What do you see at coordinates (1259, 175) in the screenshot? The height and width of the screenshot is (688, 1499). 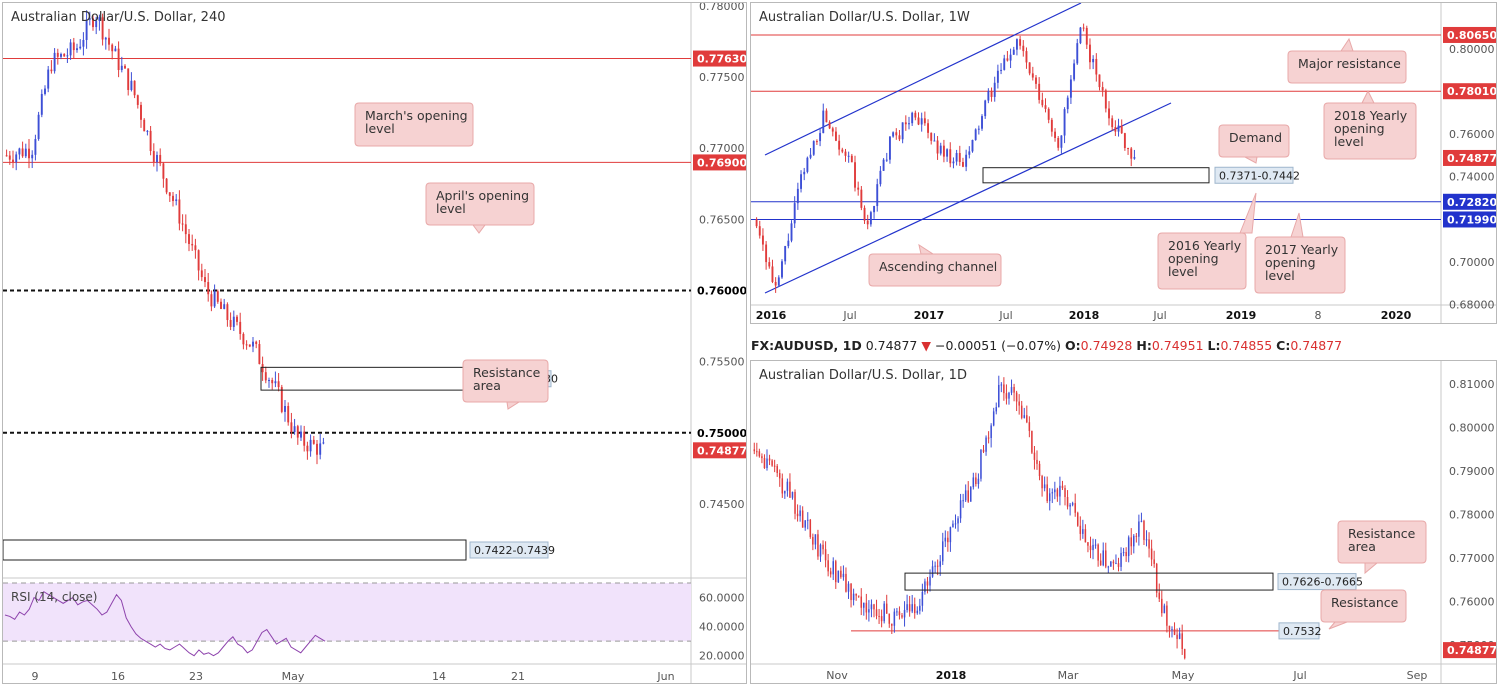 I see `demand-zone-label: 0.7371-0.7442` at bounding box center [1259, 175].